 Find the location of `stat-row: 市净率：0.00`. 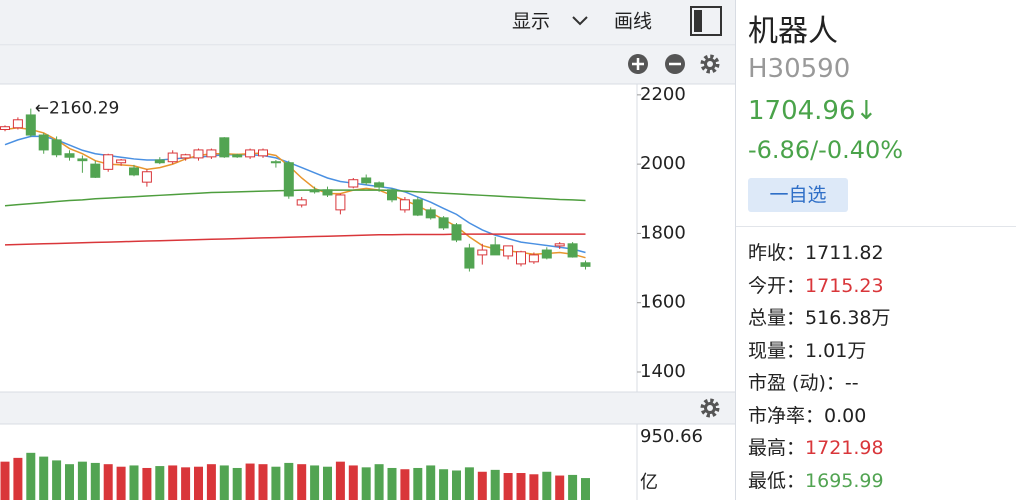

stat-row: 市净率：0.00 is located at coordinates (807, 414).